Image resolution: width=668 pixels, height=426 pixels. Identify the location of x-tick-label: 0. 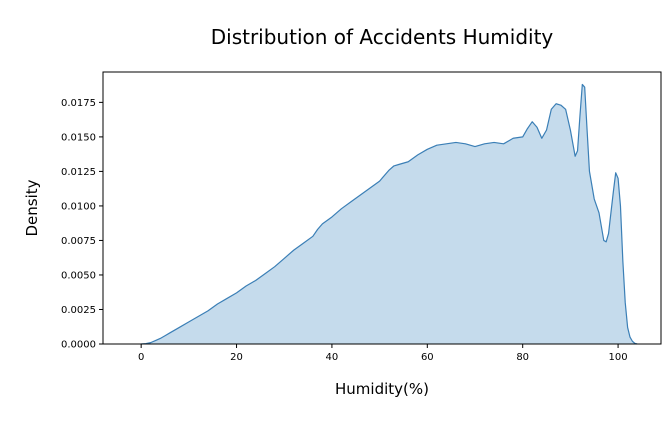
(141, 357).